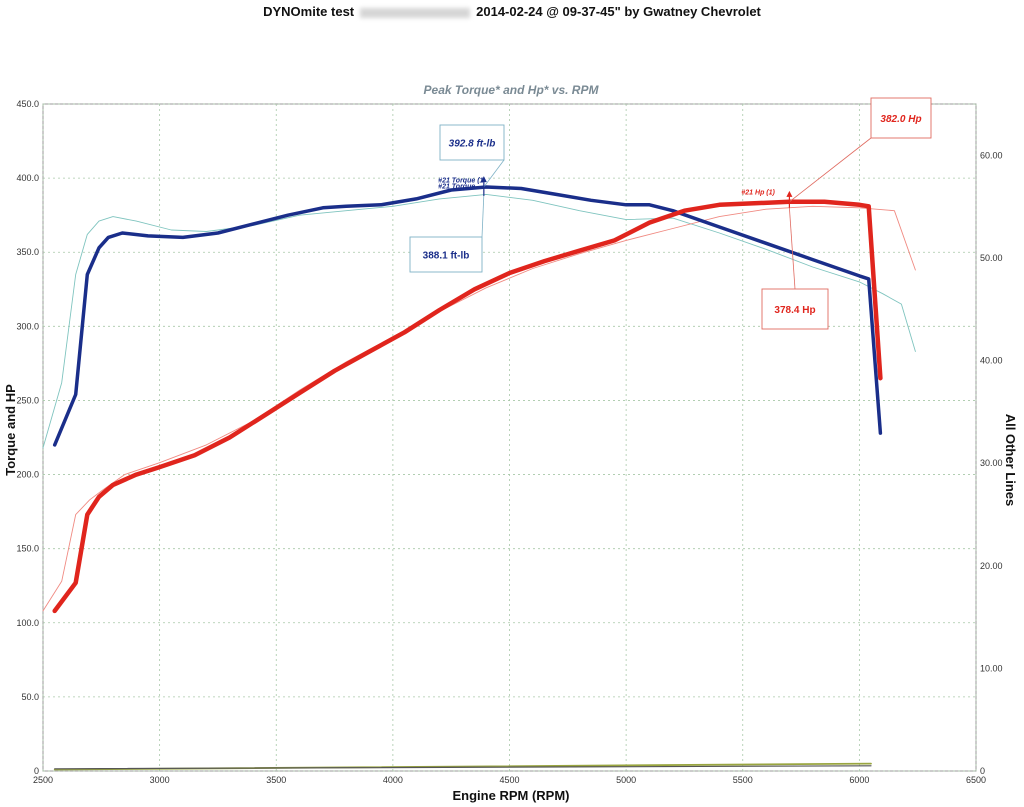 Image resolution: width=1024 pixels, height=807 pixels. I want to click on x-tick-label: 3500, so click(276, 780).